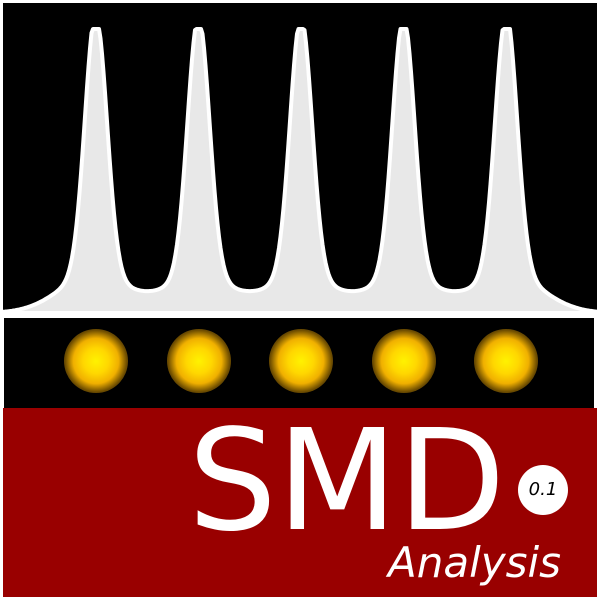 Image resolution: width=600 pixels, height=600 pixels. Describe the element at coordinates (543, 490) in the screenshot. I see `version-badge: 0.1` at that location.